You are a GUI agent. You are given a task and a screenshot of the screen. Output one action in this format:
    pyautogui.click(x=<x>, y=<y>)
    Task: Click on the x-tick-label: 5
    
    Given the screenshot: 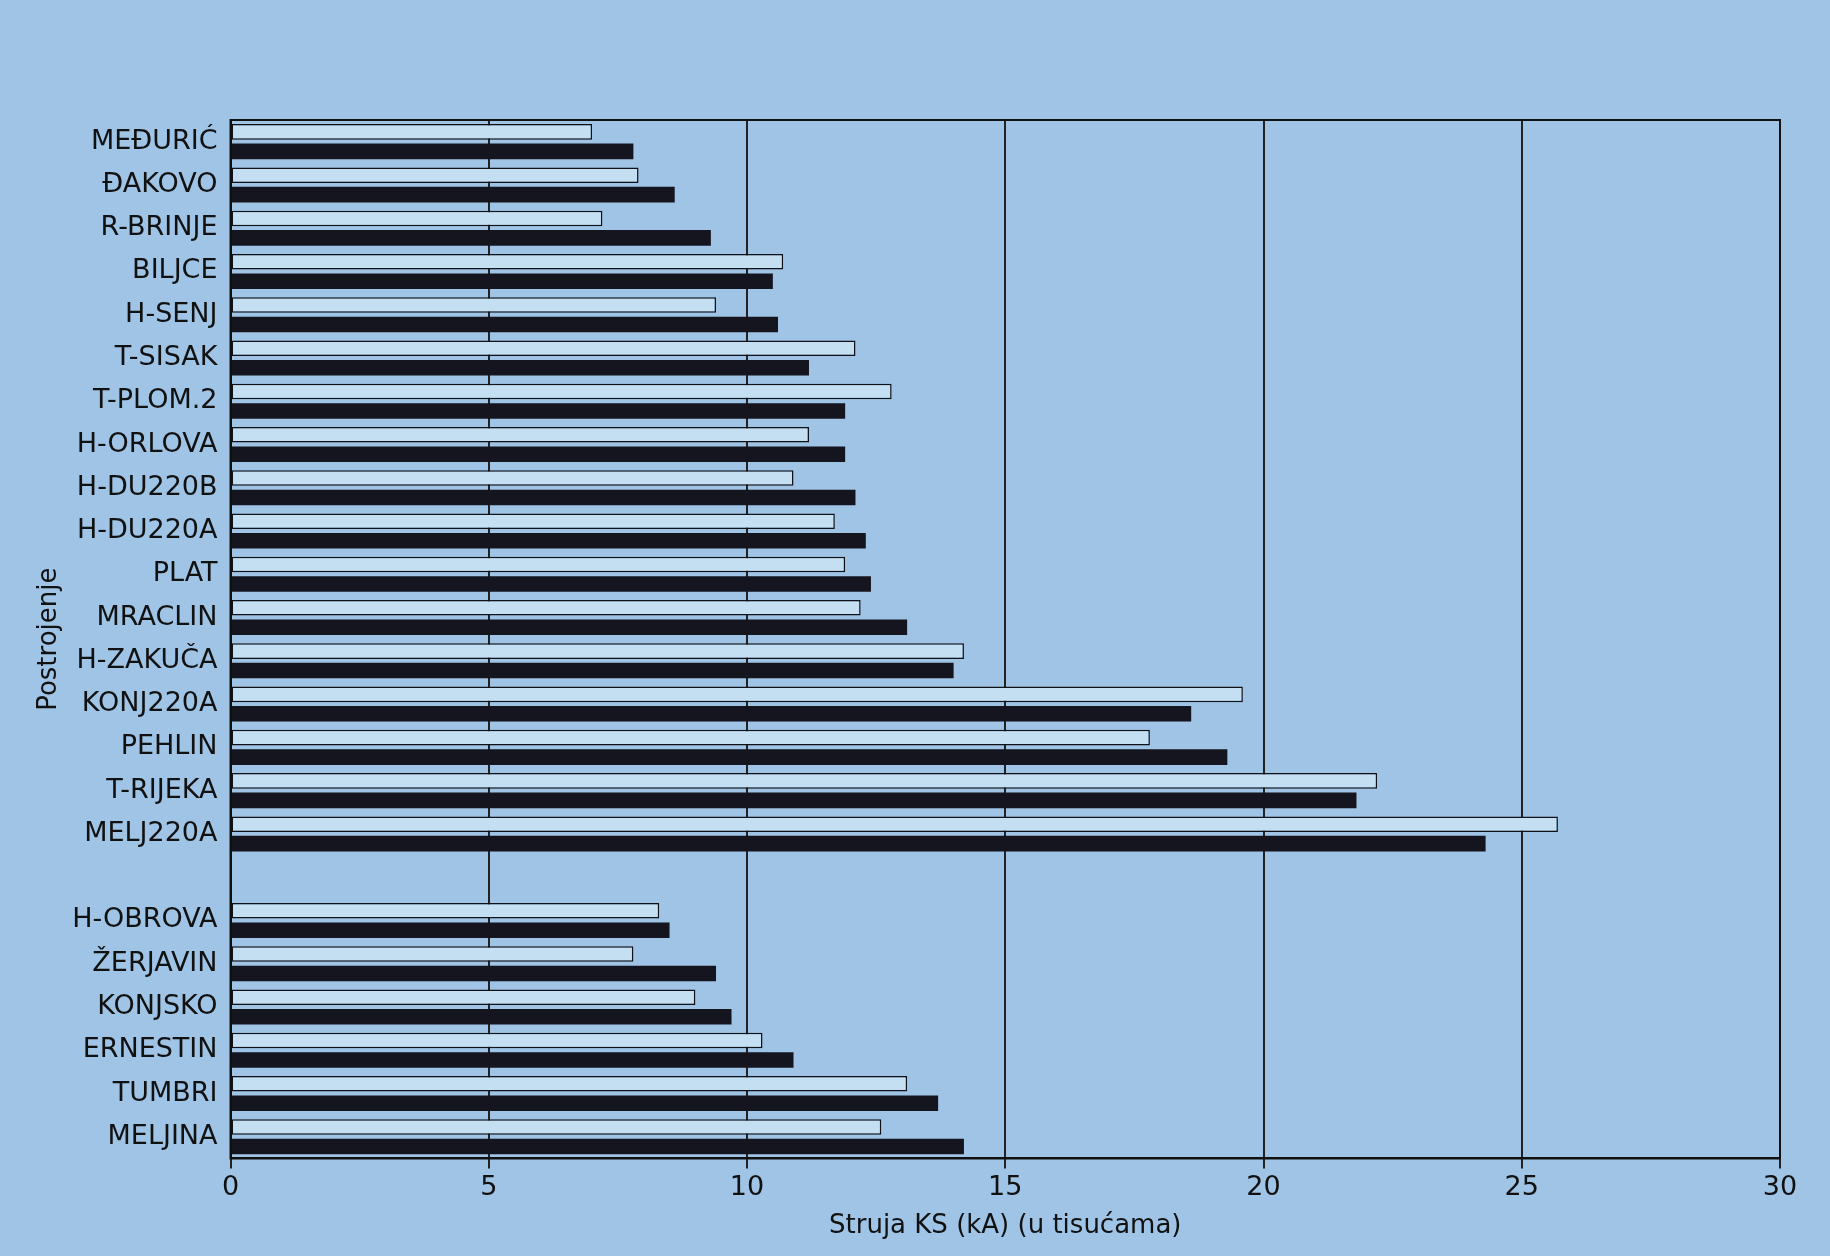 What is the action you would take?
    pyautogui.click(x=489, y=1185)
    